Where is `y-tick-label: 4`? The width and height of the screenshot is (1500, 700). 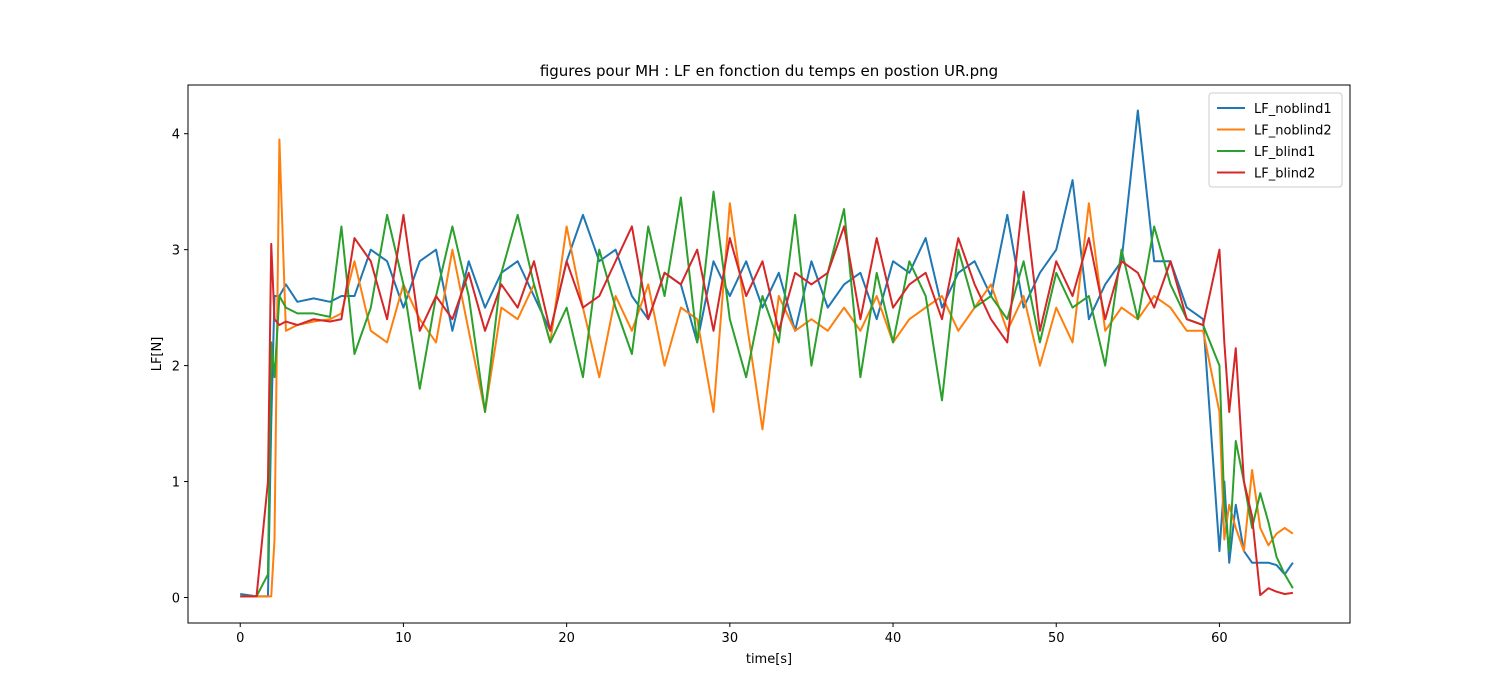 y-tick-label: 4 is located at coordinates (176, 135).